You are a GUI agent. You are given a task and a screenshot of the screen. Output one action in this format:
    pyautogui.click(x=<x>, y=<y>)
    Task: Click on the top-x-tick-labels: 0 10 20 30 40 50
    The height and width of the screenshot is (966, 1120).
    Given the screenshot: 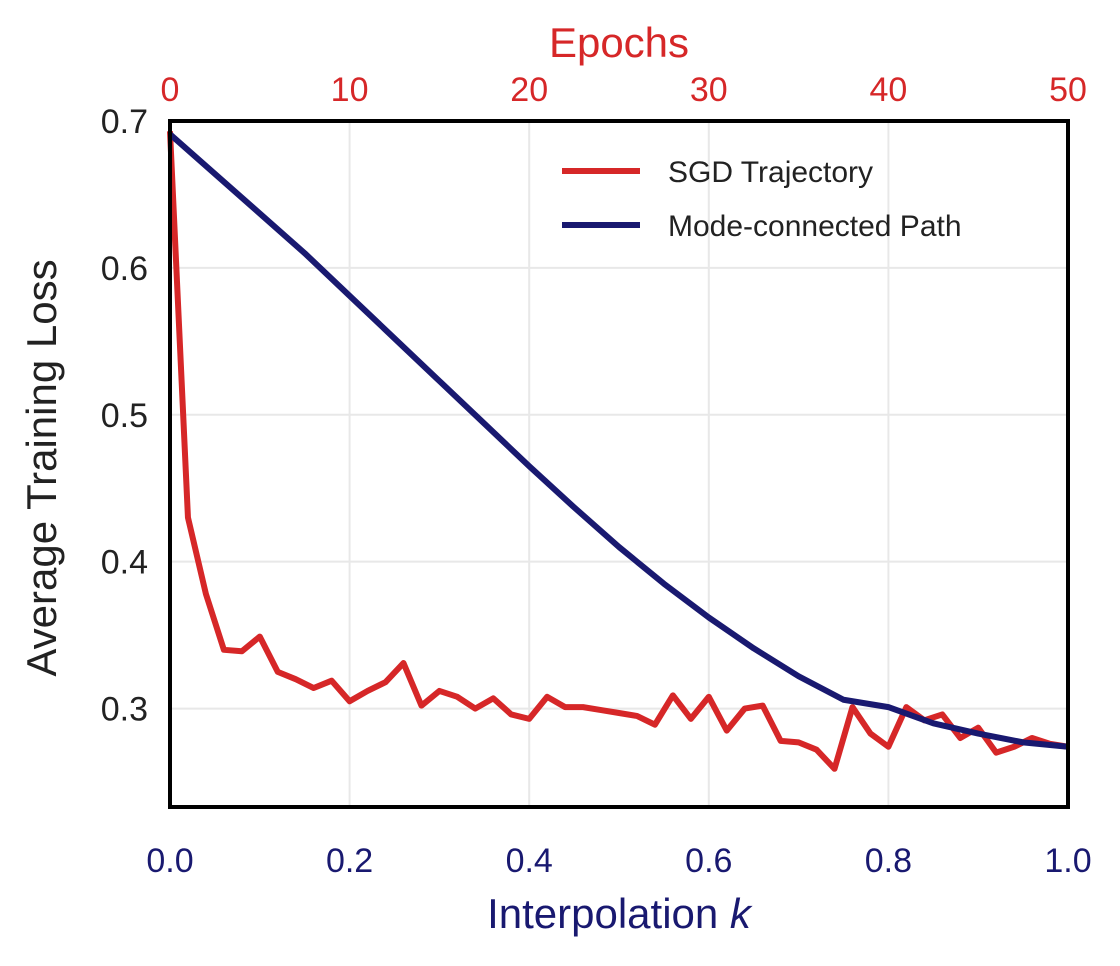 What is the action you would take?
    pyautogui.click(x=624, y=90)
    